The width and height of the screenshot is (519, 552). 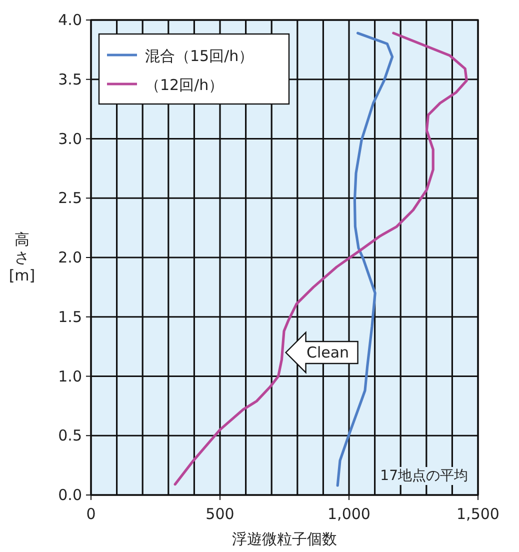 What do you see at coordinates (184, 85) in the screenshot?
I see `legend-label: （12回/h）` at bounding box center [184, 85].